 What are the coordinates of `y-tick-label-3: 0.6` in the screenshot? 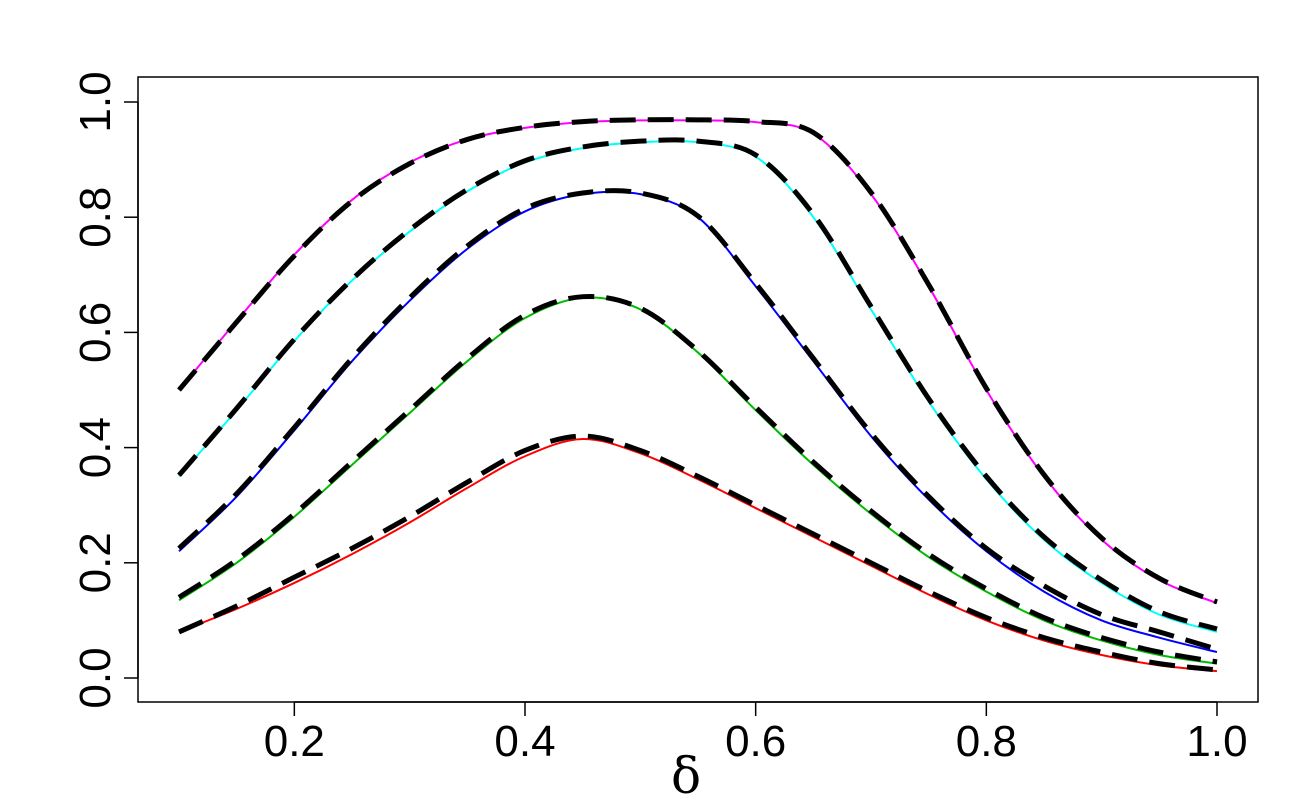 It's located at (95, 332).